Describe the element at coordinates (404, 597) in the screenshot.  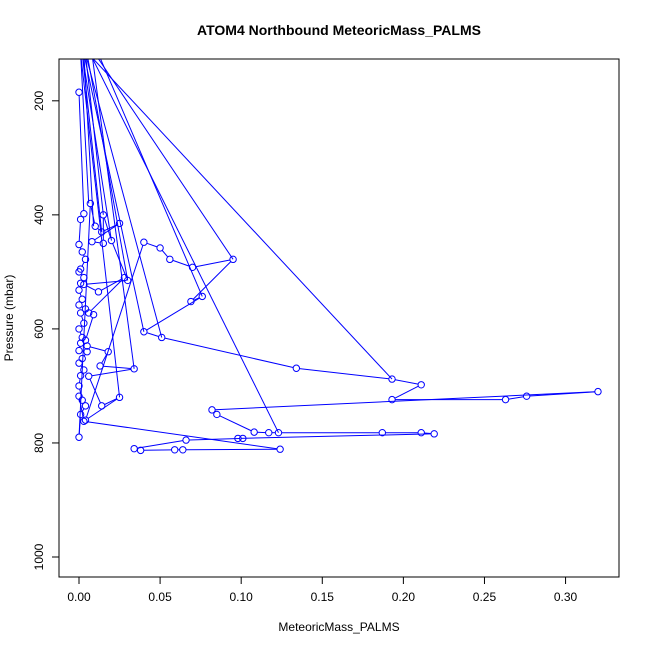
I see `x-tick-label: 0.20` at that location.